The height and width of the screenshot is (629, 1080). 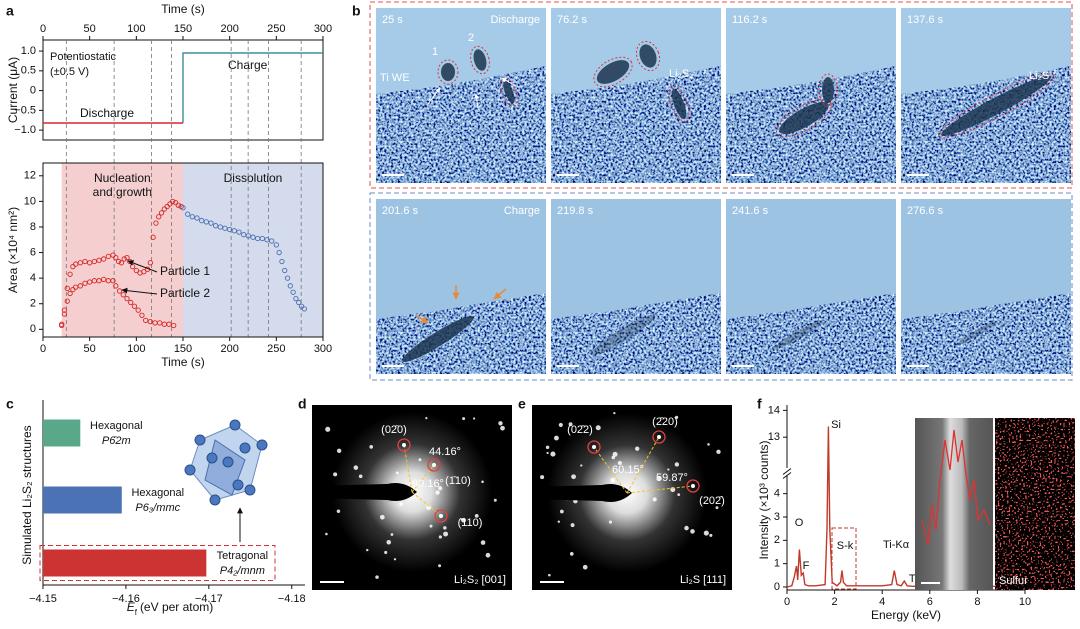 What do you see at coordinates (392, 20) in the screenshot?
I see `time-label: 25 s` at bounding box center [392, 20].